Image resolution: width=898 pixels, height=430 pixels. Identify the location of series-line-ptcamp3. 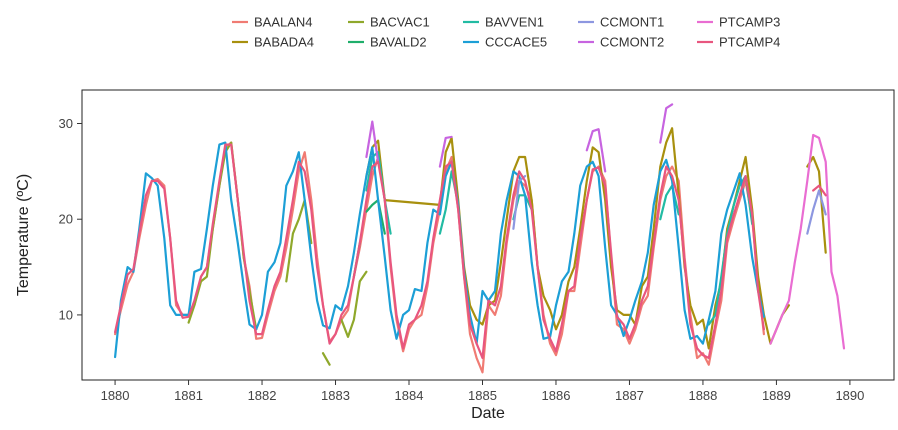
(807, 241).